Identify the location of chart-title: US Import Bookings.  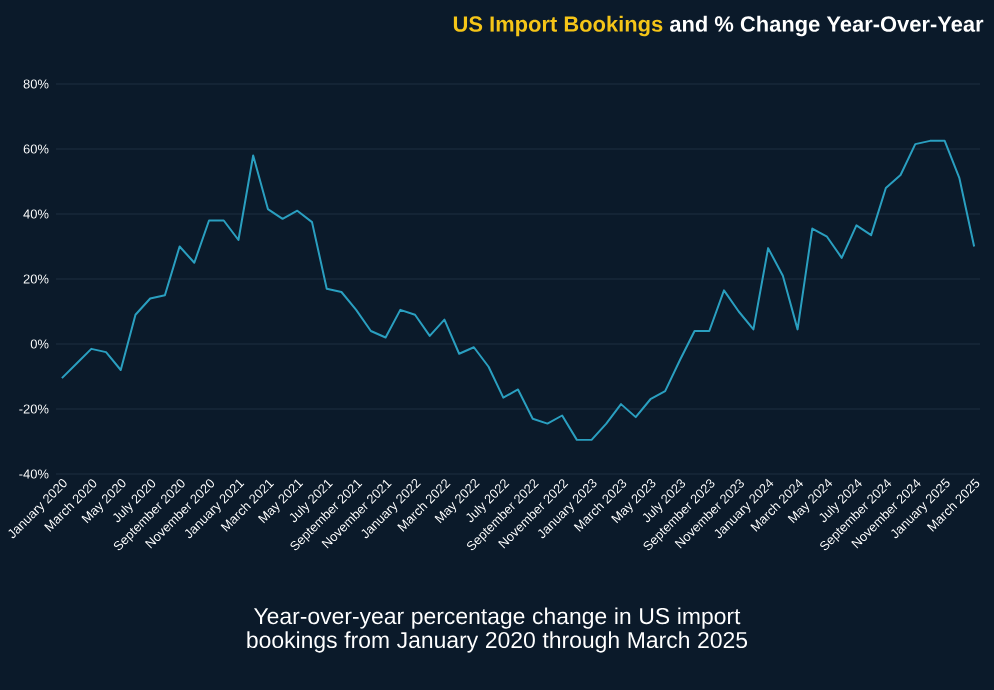
(558, 26).